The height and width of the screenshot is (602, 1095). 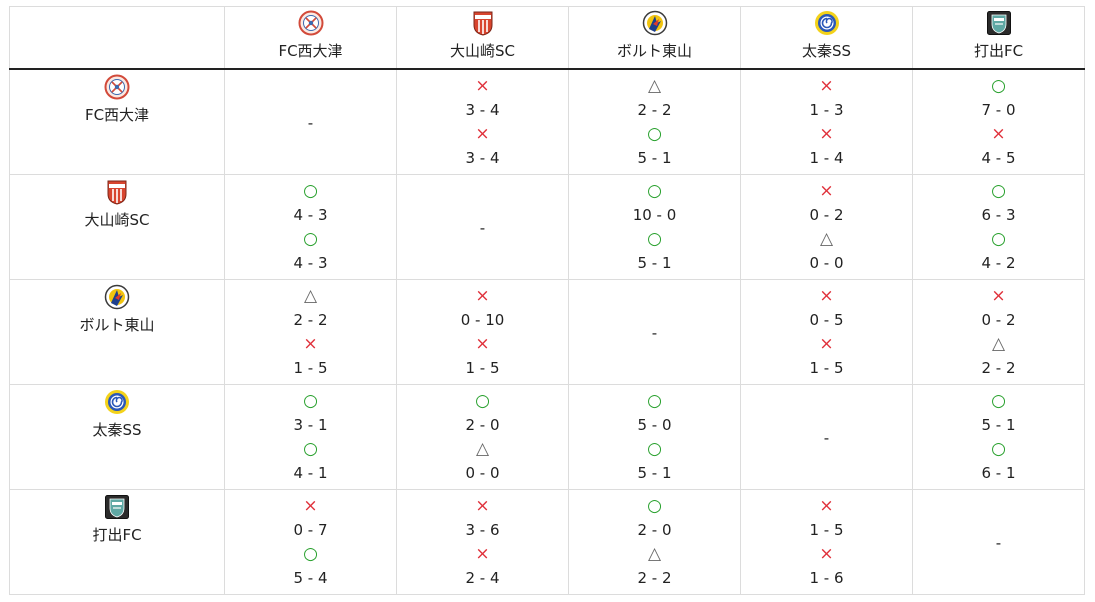 I want to click on match-score: 5 - 0, so click(x=654, y=425).